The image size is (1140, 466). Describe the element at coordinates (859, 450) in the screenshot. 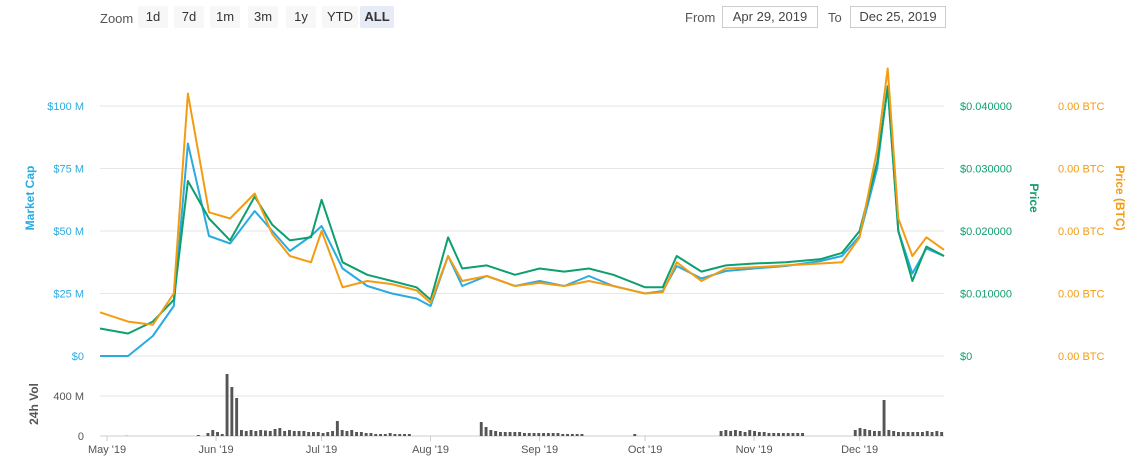

I see `x-tick-label: Dec '19` at that location.